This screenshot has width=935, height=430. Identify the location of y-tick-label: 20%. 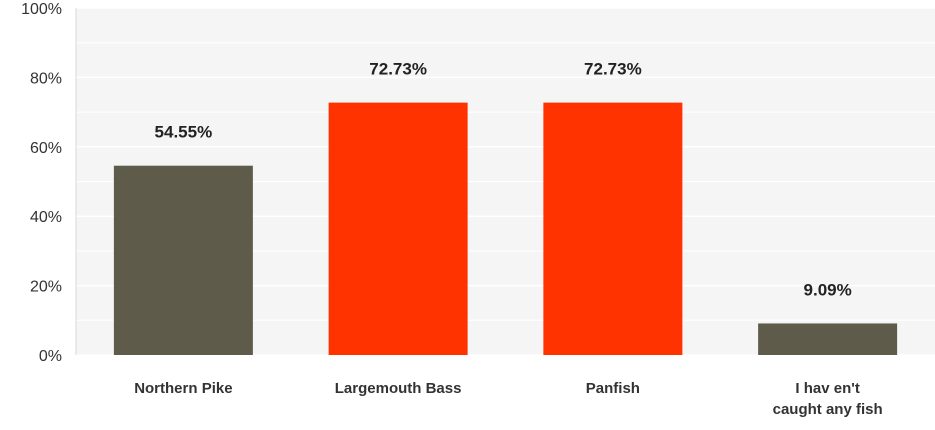
(46, 287).